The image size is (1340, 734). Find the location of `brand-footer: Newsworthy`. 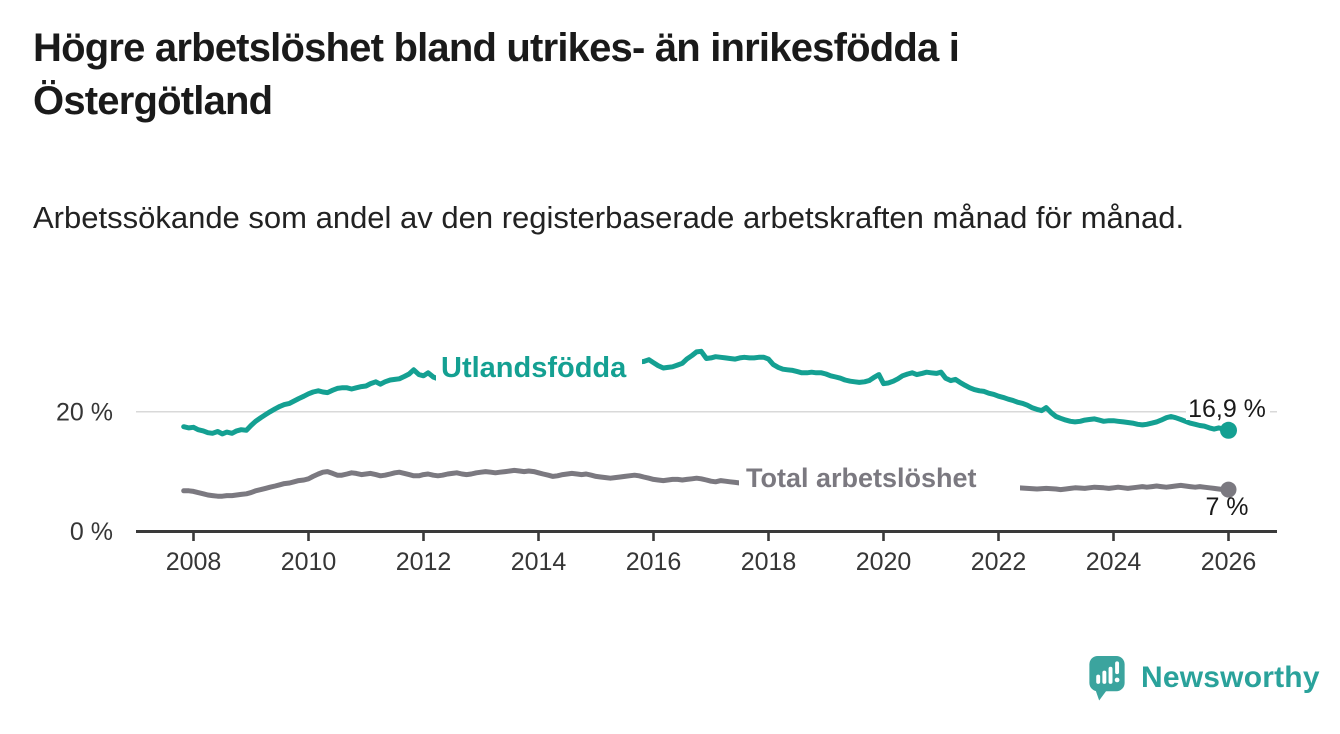

brand-footer: Newsworthy is located at coordinates (1203, 677).